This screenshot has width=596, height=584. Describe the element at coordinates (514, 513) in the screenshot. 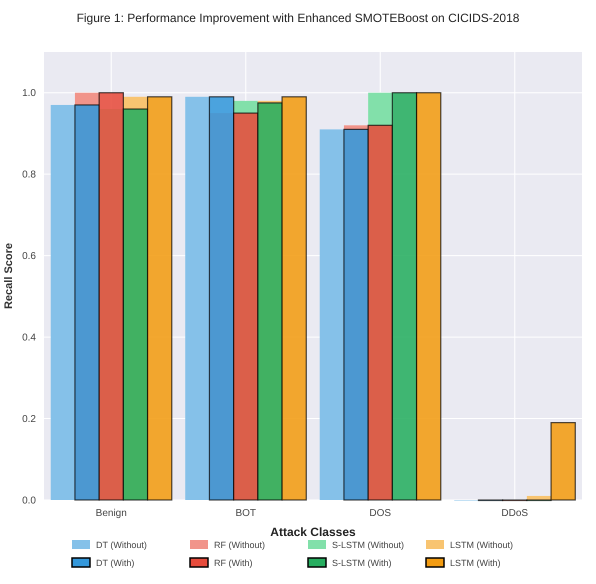

I see `x-tick-label: DDoS` at that location.